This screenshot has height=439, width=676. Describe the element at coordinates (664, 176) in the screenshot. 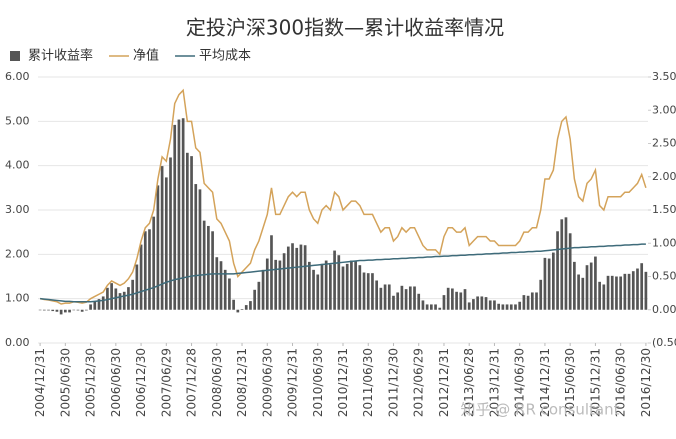

I see `y2-tick-label: 2.00` at that location.